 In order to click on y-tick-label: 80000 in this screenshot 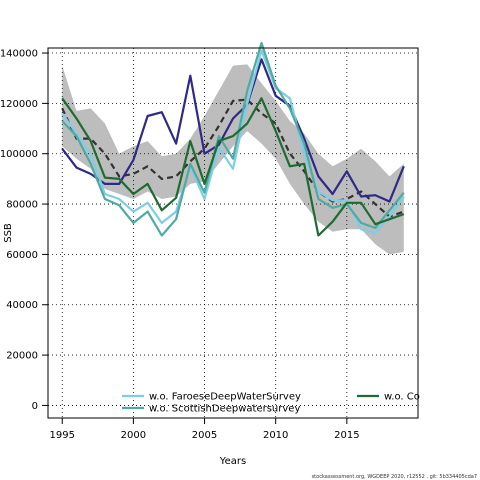, I will do `click(22, 205)`.